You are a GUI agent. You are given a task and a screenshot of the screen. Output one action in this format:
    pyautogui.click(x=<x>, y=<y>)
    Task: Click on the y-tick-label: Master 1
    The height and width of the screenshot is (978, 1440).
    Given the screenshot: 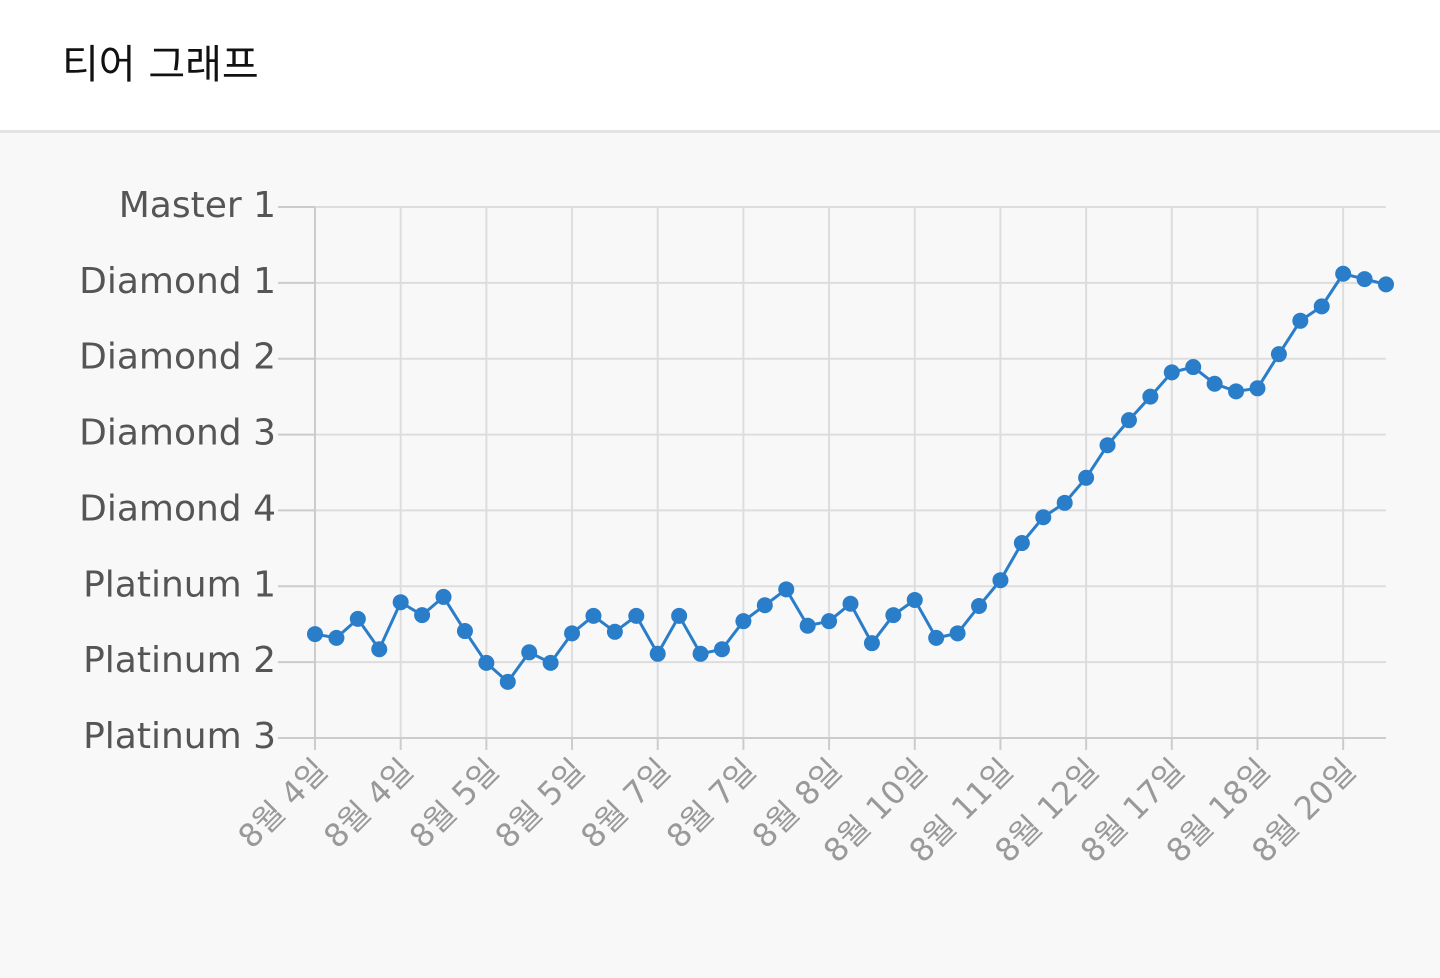 What is the action you would take?
    pyautogui.click(x=197, y=205)
    